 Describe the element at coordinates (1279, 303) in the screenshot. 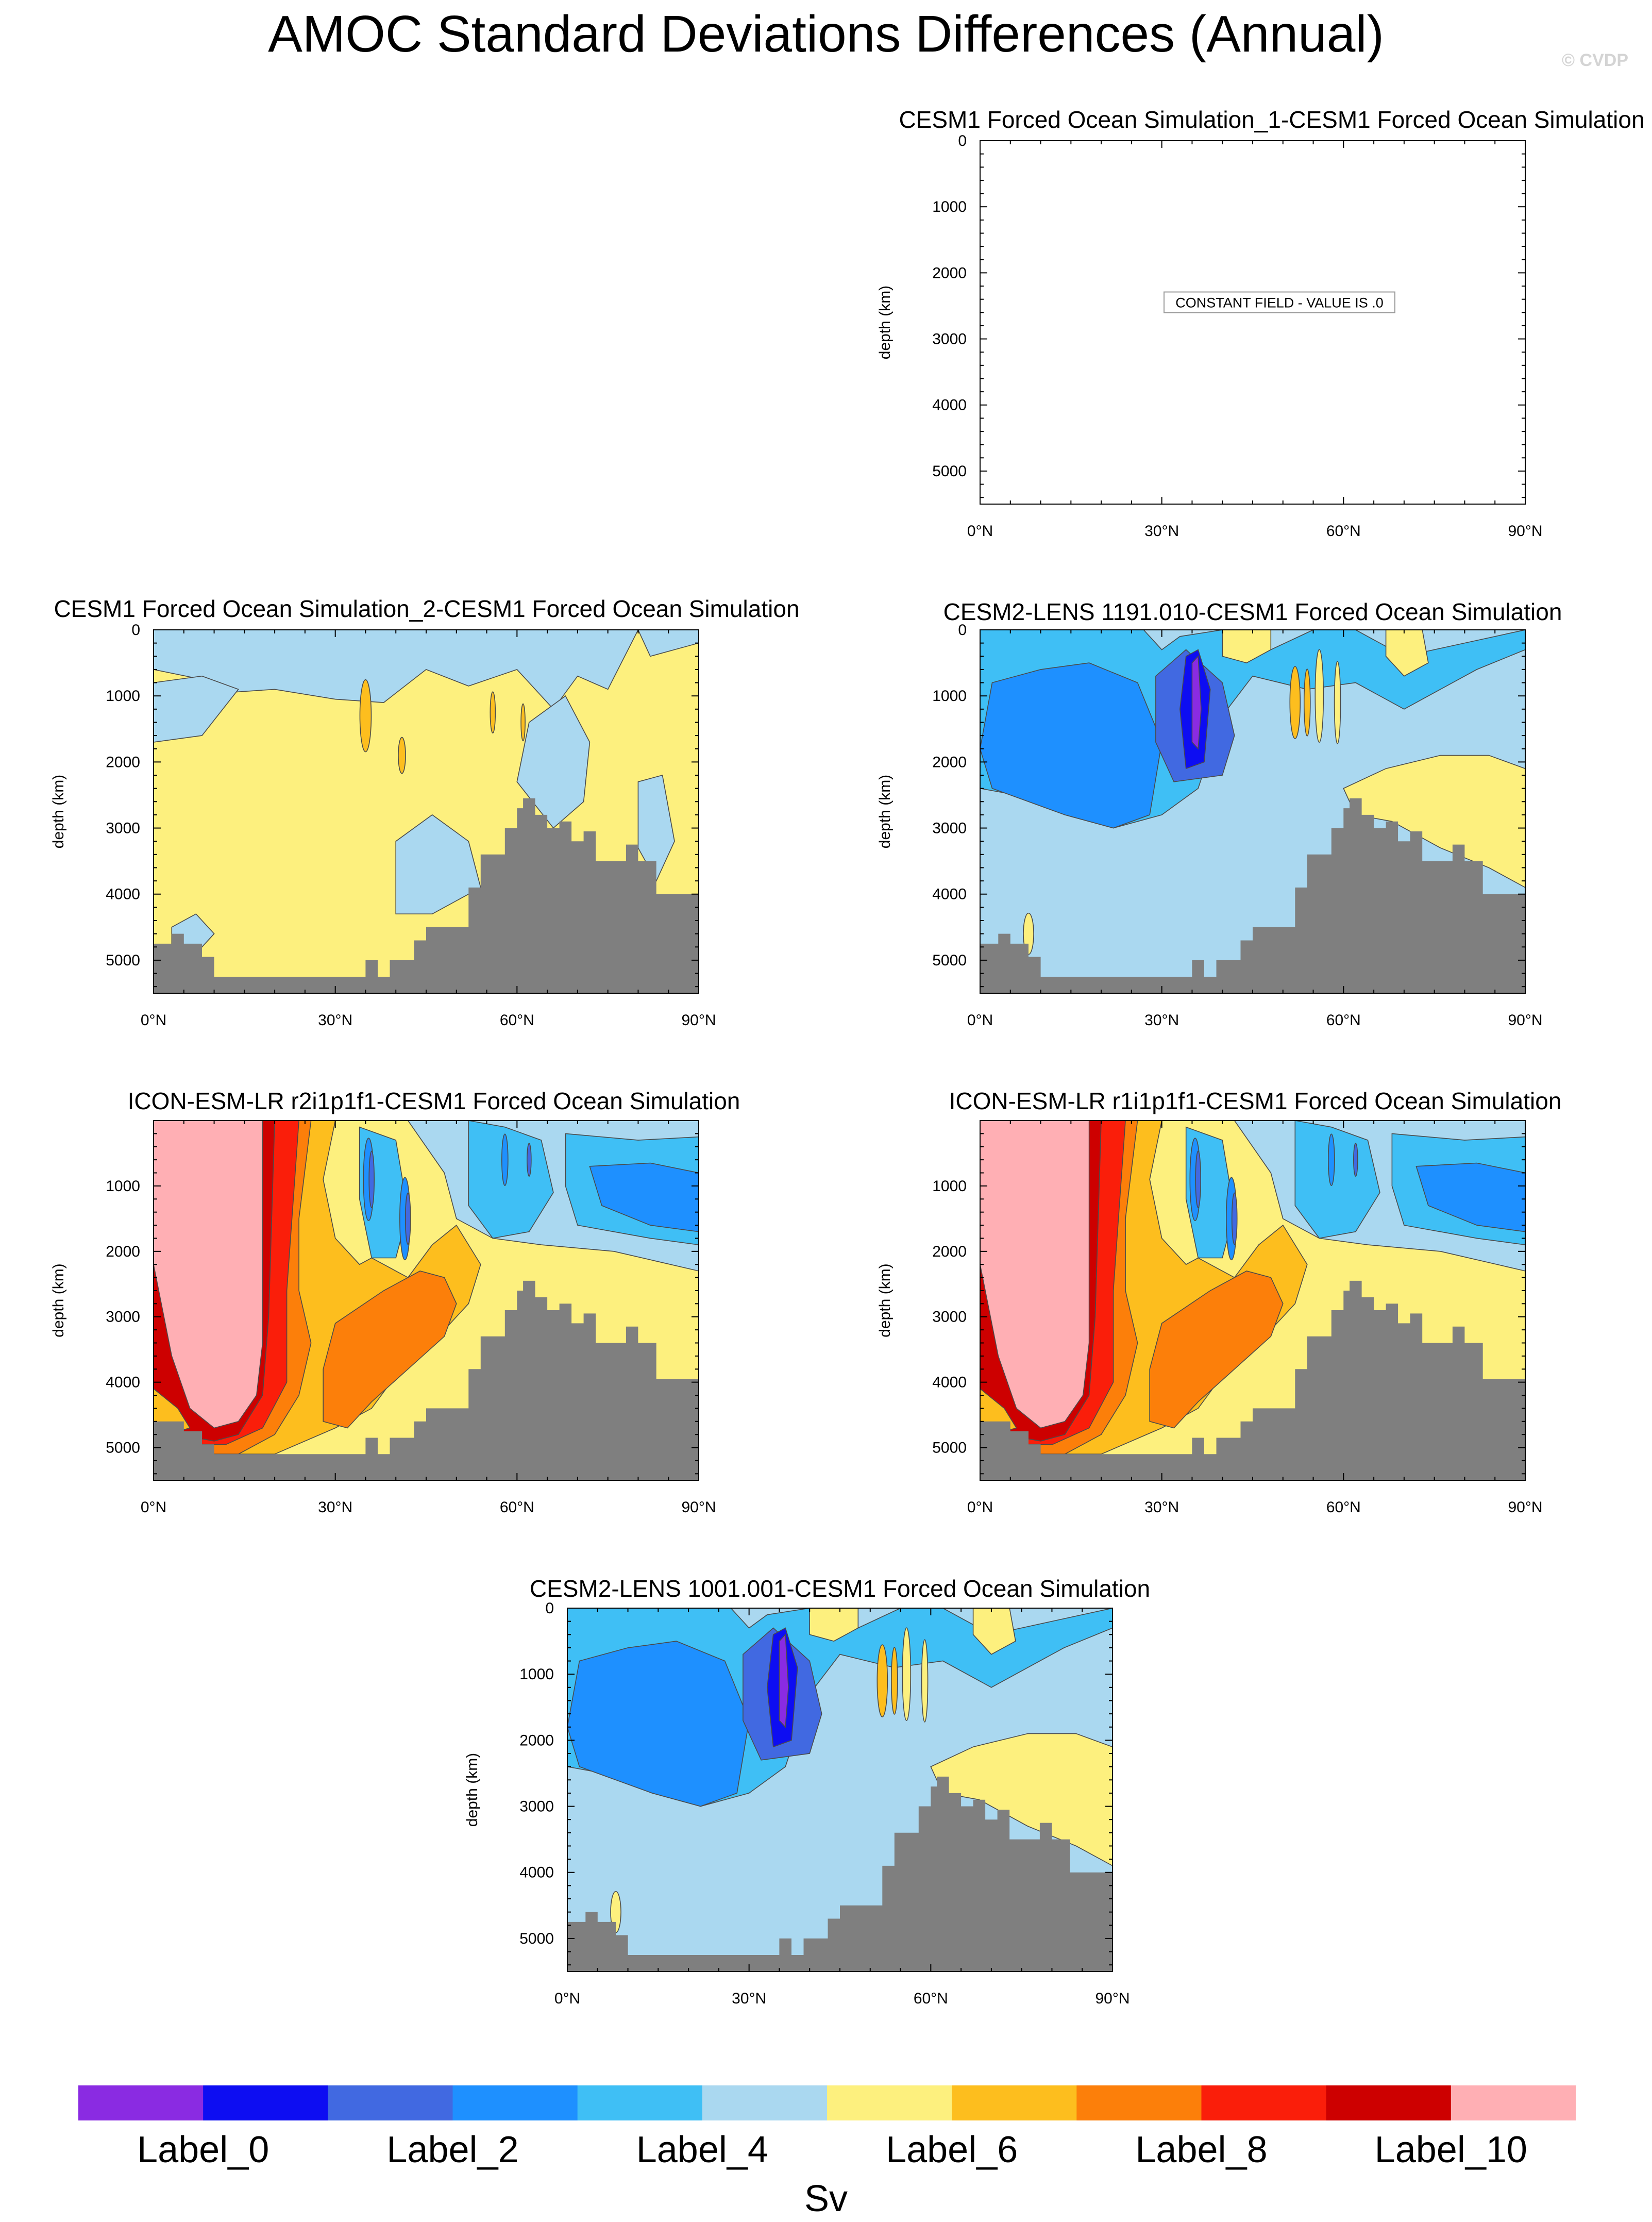

I see `constant-field-note: CONSTANT FIELD - VALUE IS .0` at that location.